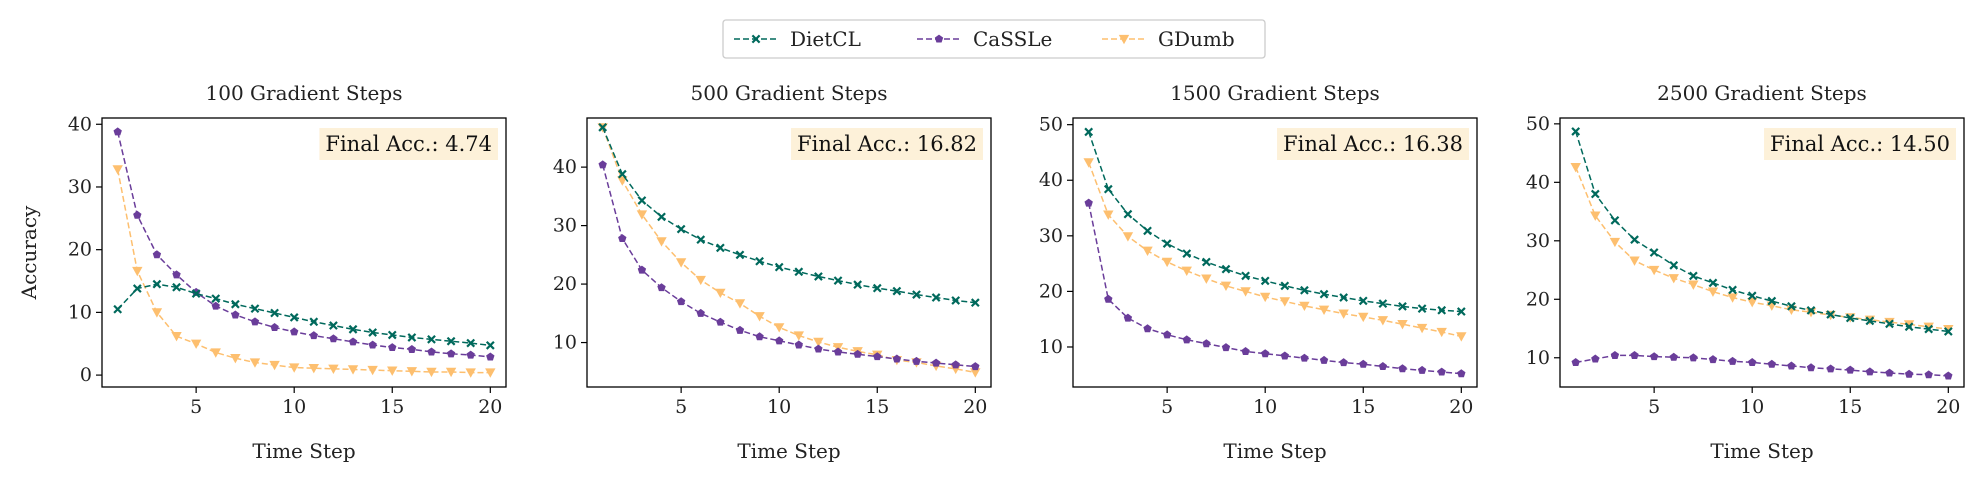 This screenshot has height=483, width=1981. I want to click on legend-marker, so click(1124, 39).